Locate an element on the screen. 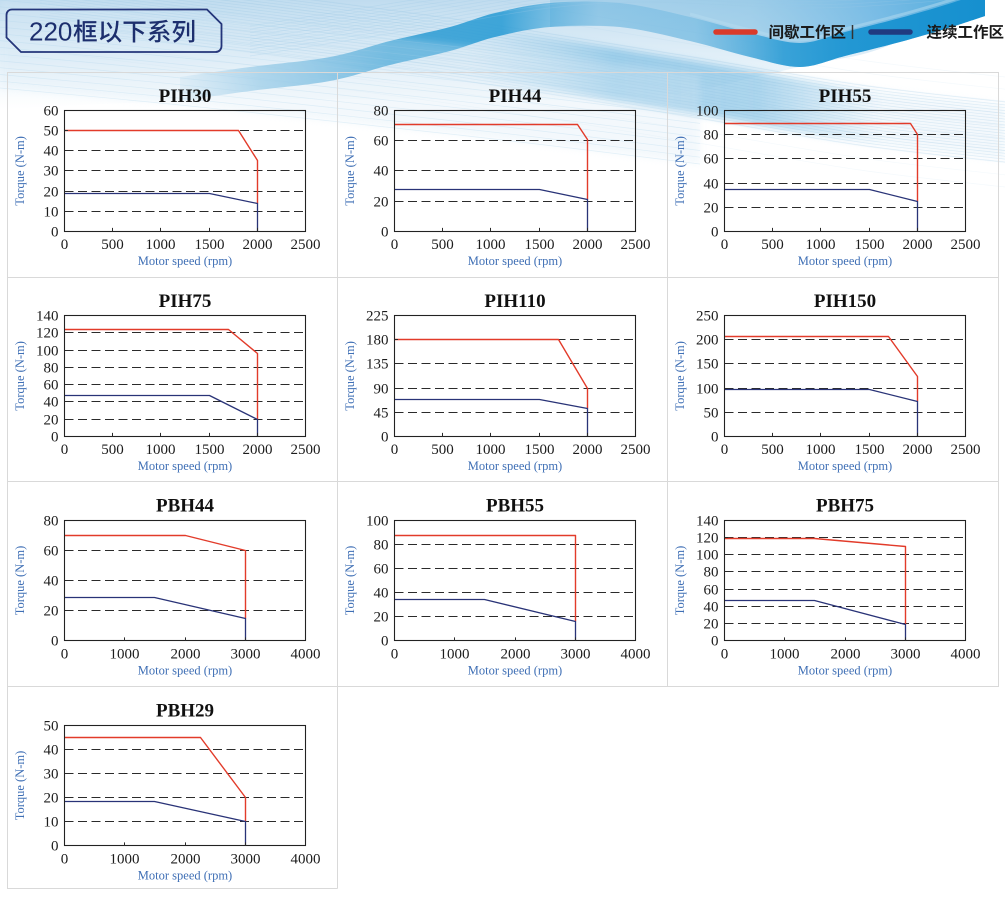 The height and width of the screenshot is (900, 1005). svg-text: 90 is located at coordinates (381, 390).